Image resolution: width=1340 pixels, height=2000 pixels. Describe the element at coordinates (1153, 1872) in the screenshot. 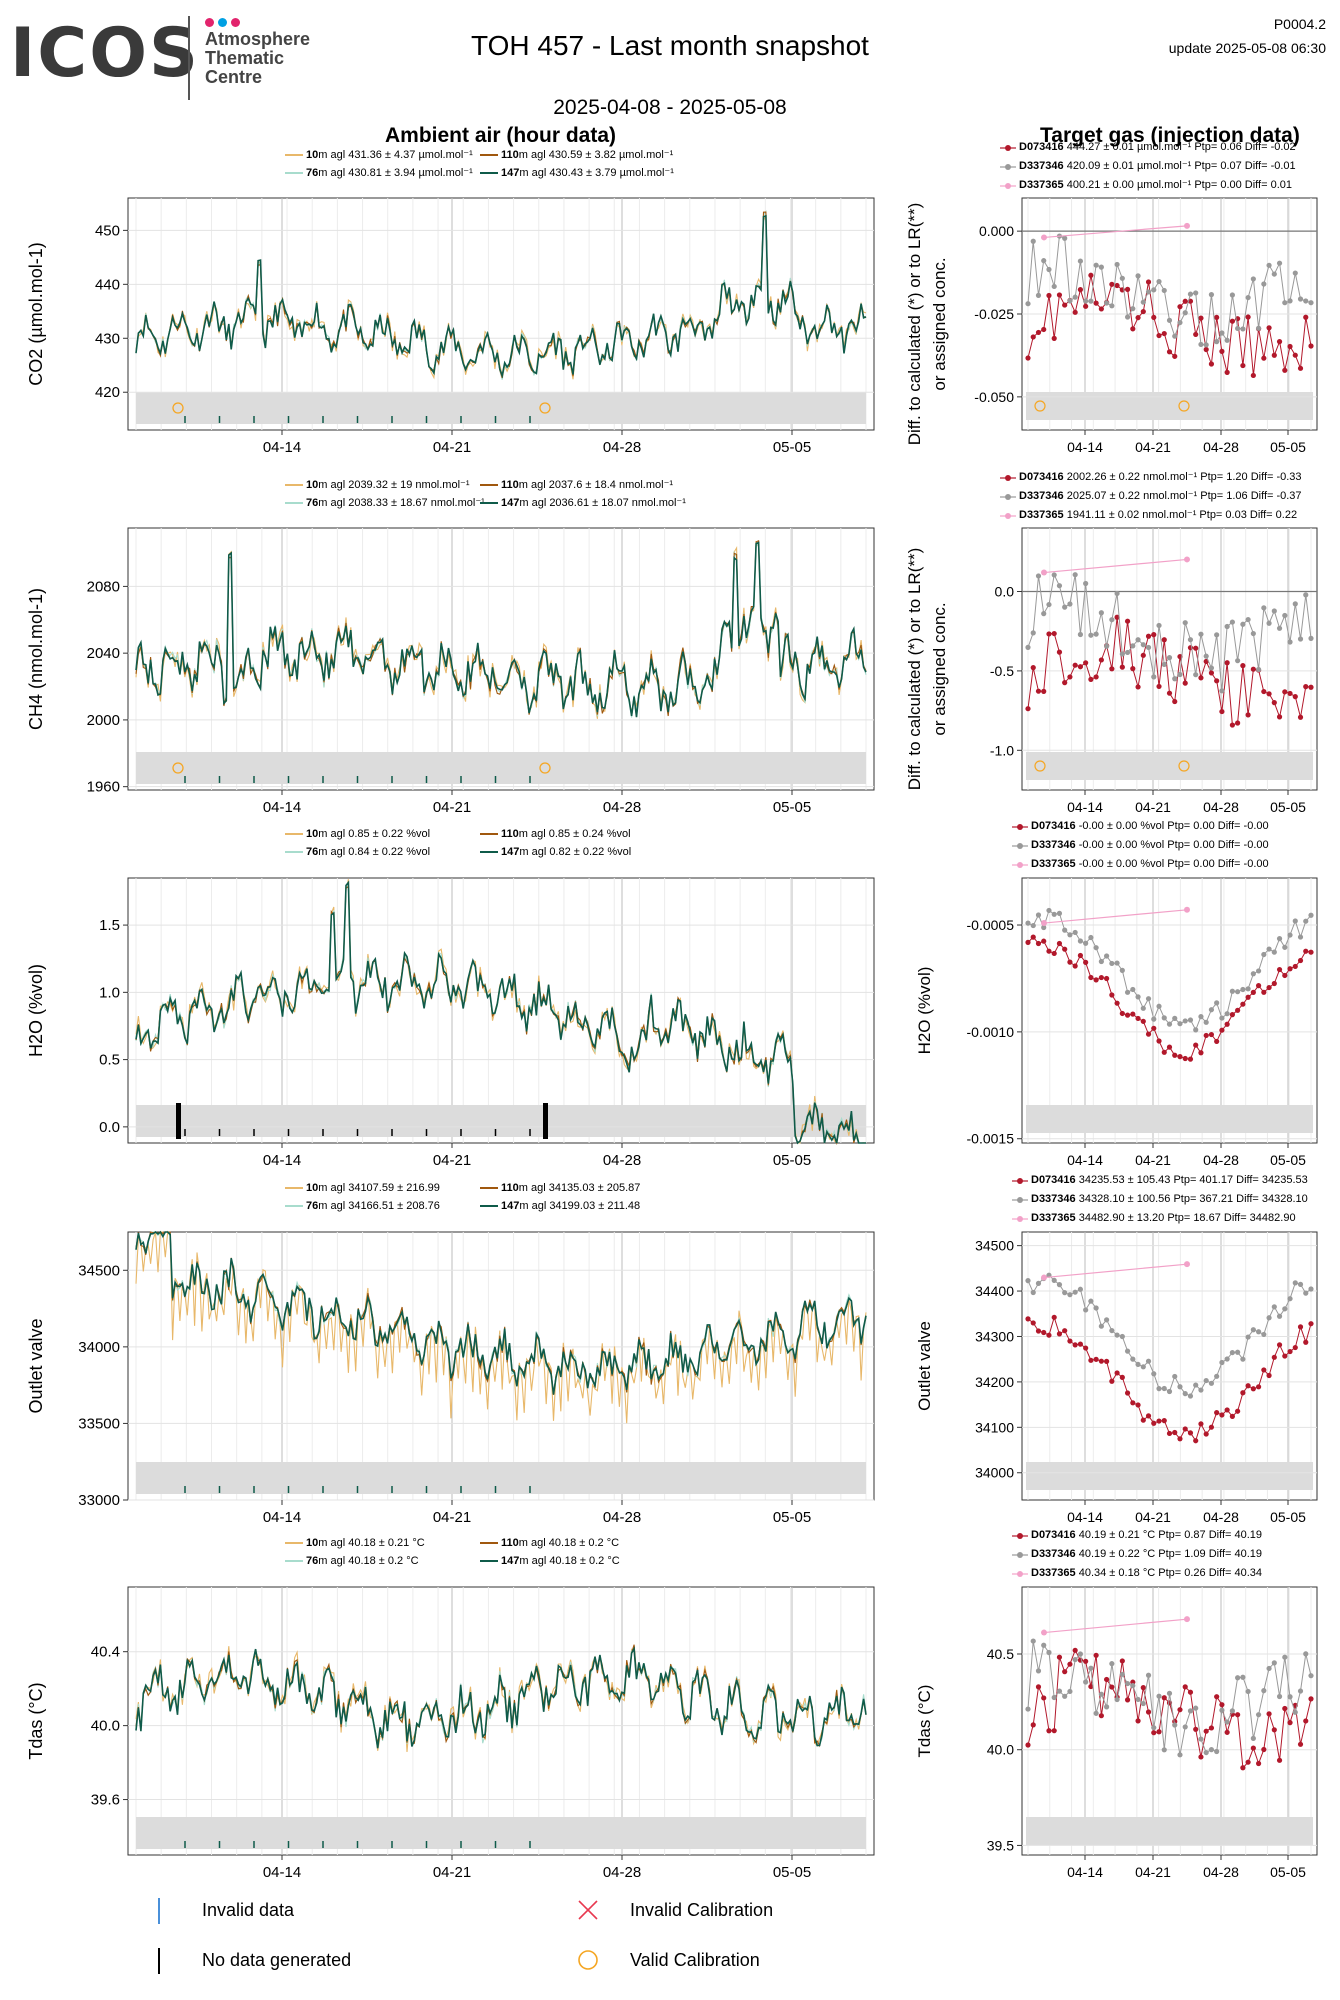

I see `x-tick-label: 04-21` at that location.